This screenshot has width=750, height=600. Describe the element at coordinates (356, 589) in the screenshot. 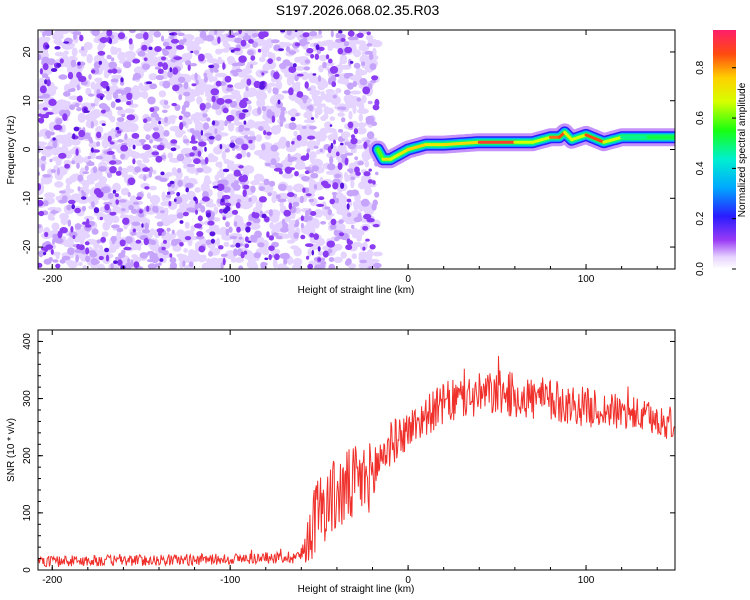

I see `snr-x-label: Height of straight line (km)` at that location.